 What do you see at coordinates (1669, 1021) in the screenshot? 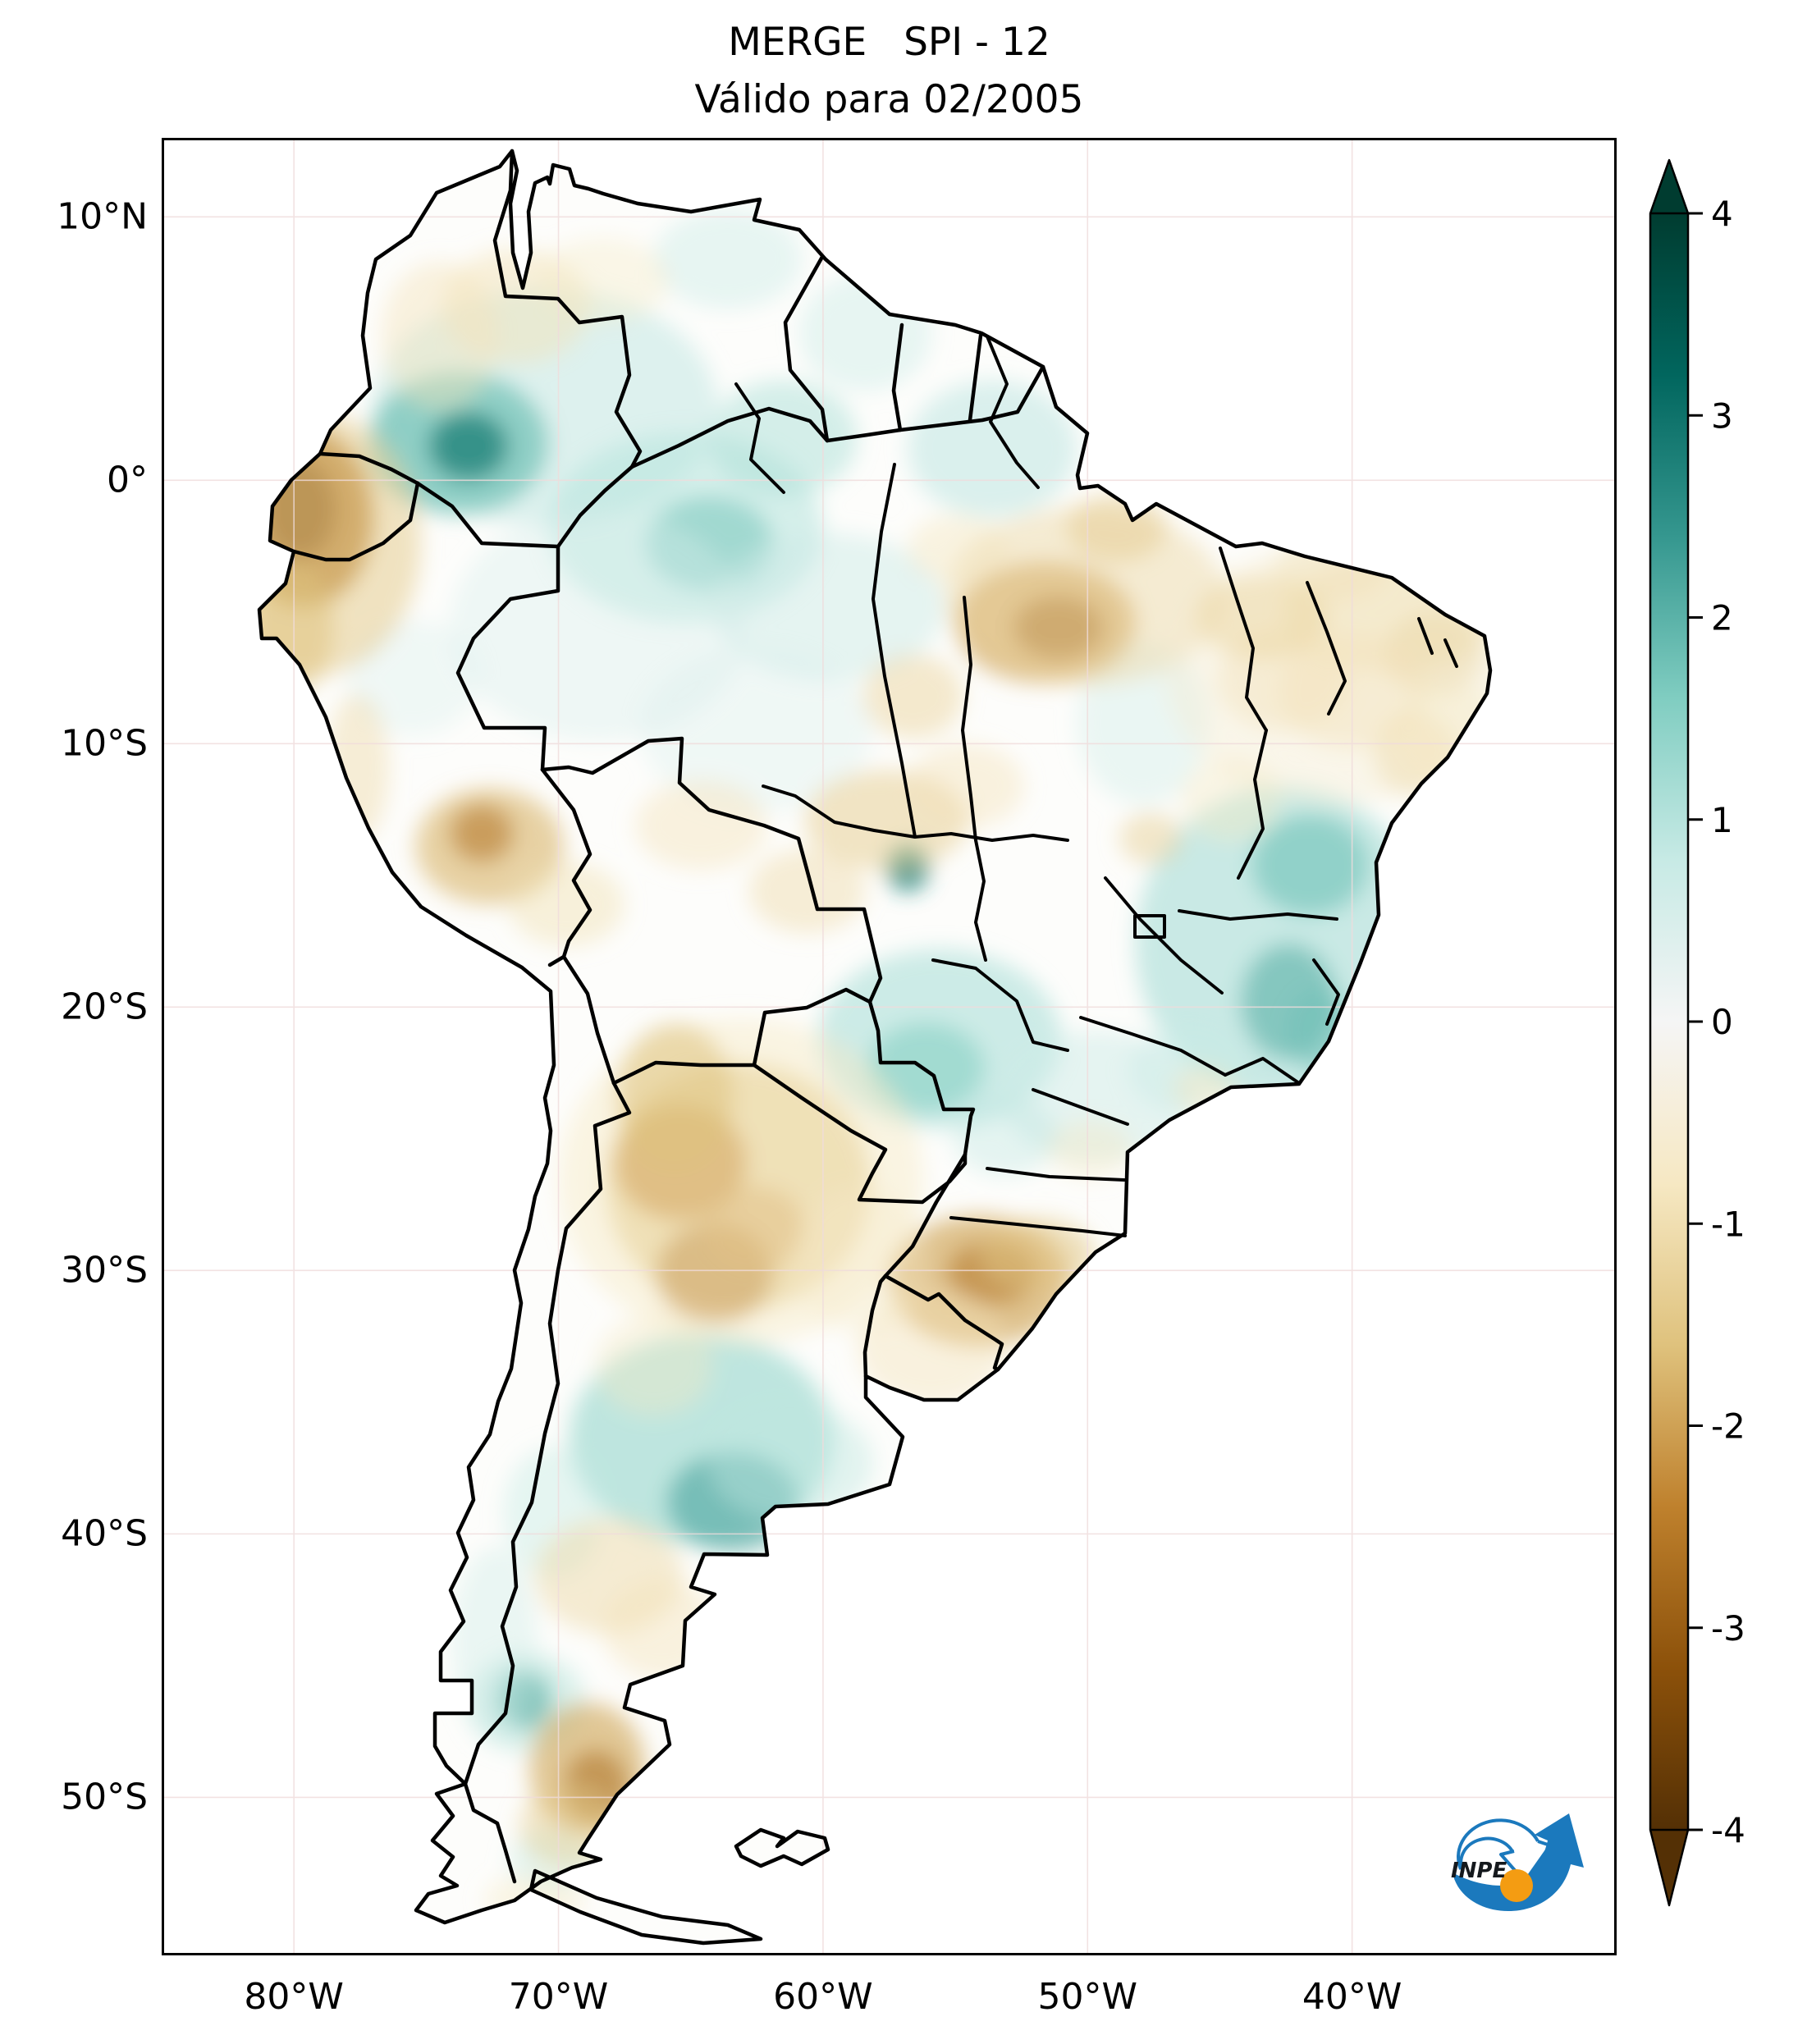
I see `colorbar-gradient` at bounding box center [1669, 1021].